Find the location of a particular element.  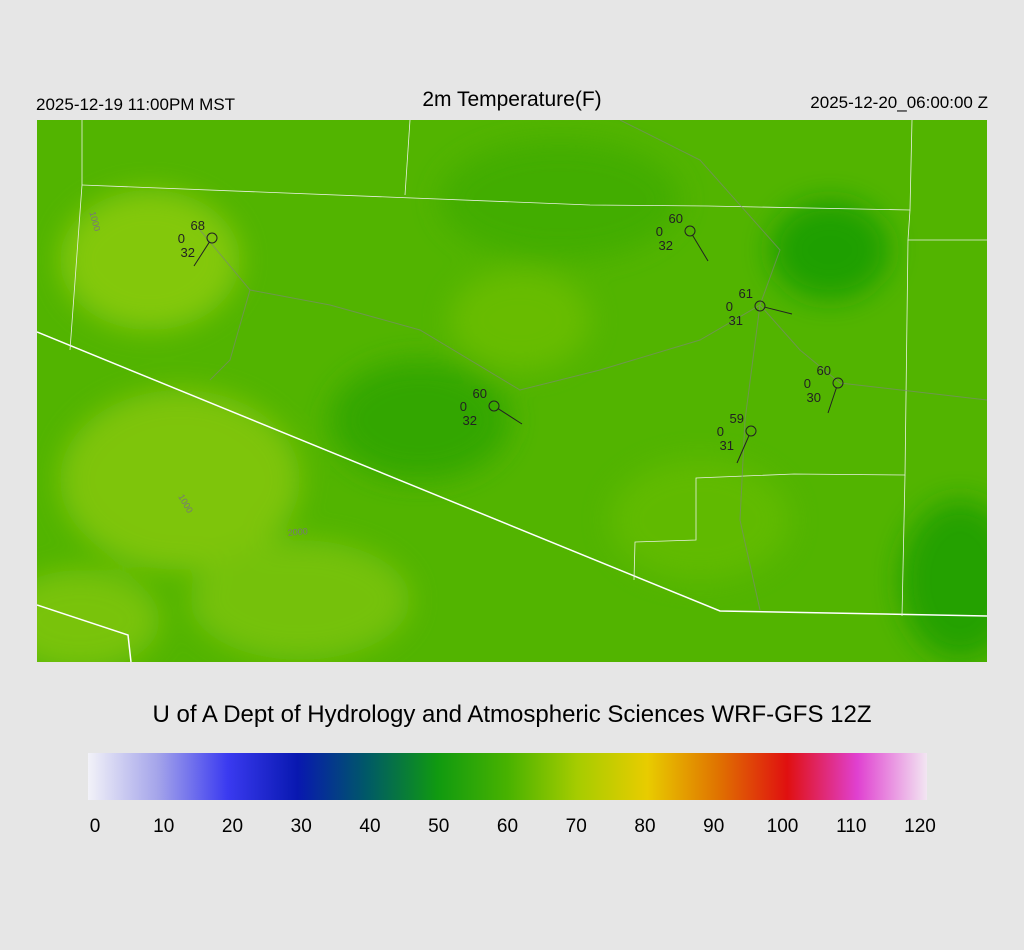

colorbar is located at coordinates (507, 776).